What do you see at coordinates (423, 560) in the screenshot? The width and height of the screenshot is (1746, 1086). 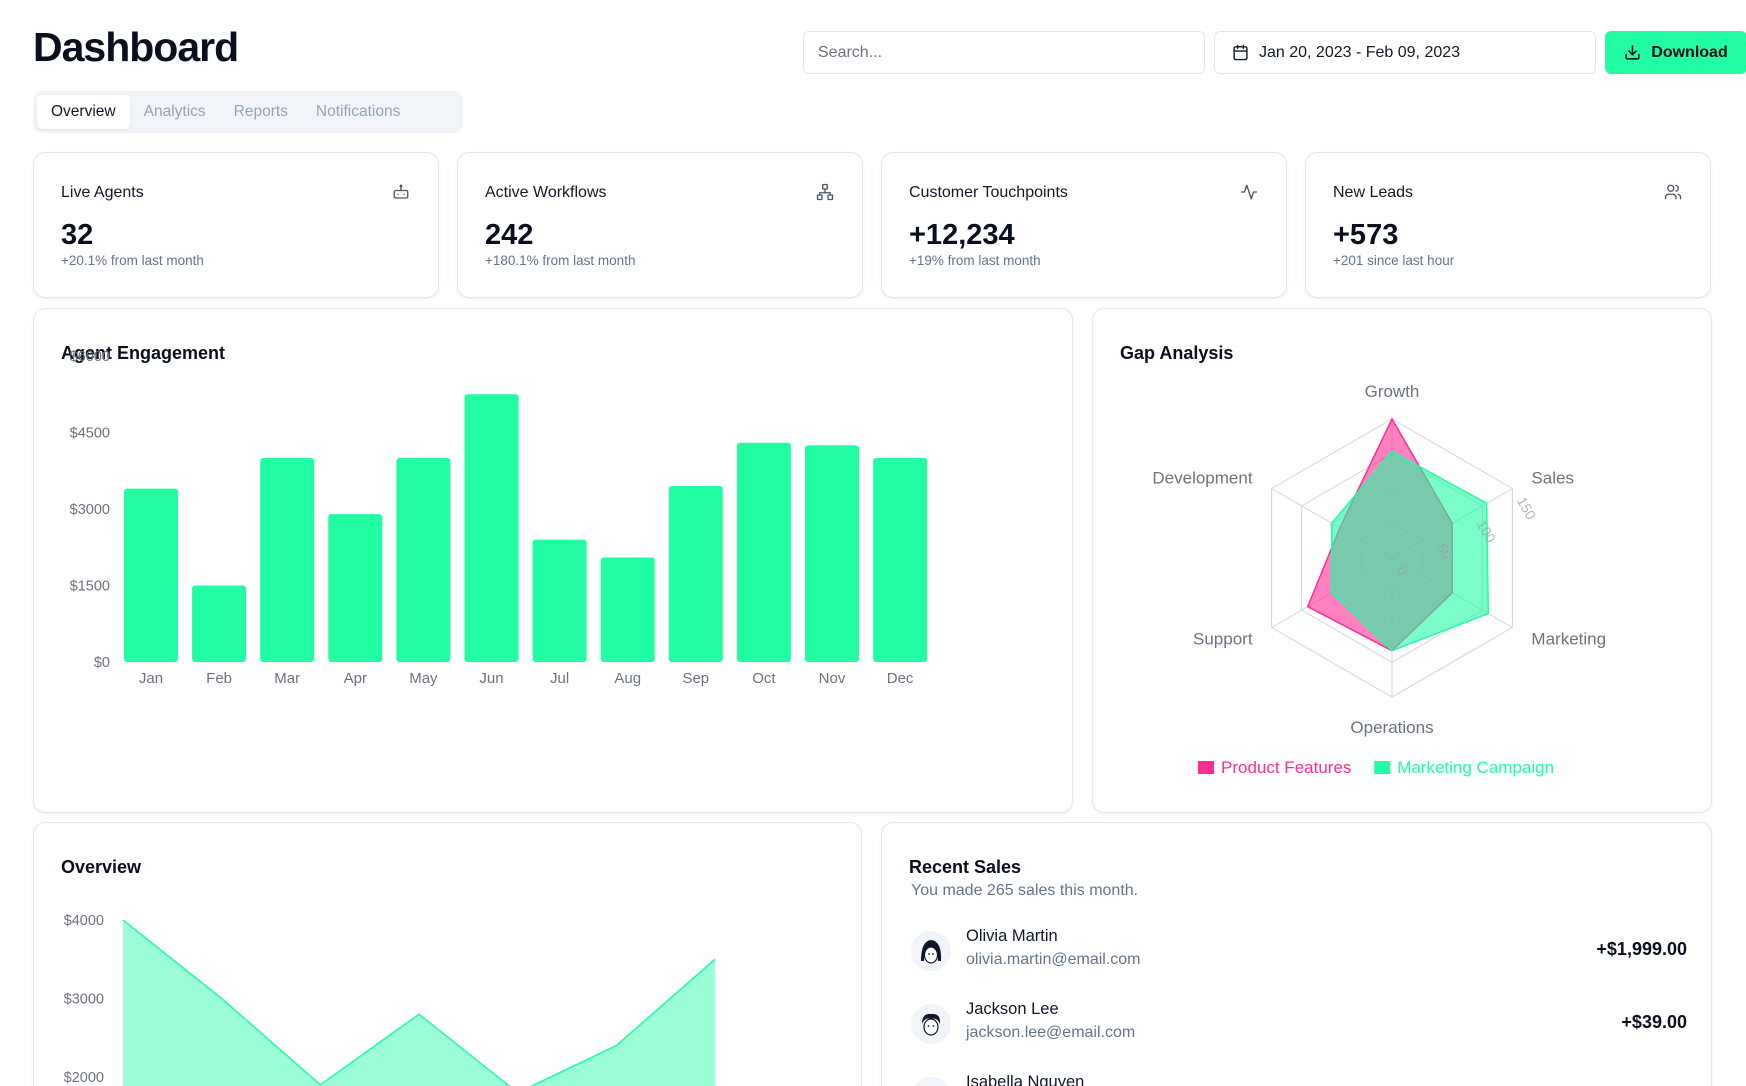 I see `bar-may` at bounding box center [423, 560].